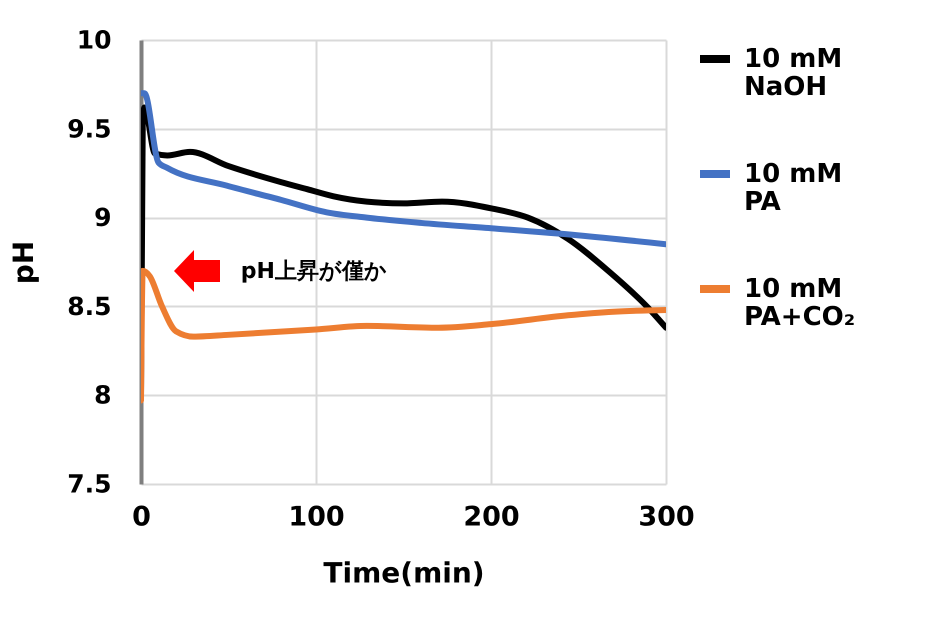 This screenshot has width=937, height=627. Describe the element at coordinates (94, 40) in the screenshot. I see `y-tick-label: 10` at that location.